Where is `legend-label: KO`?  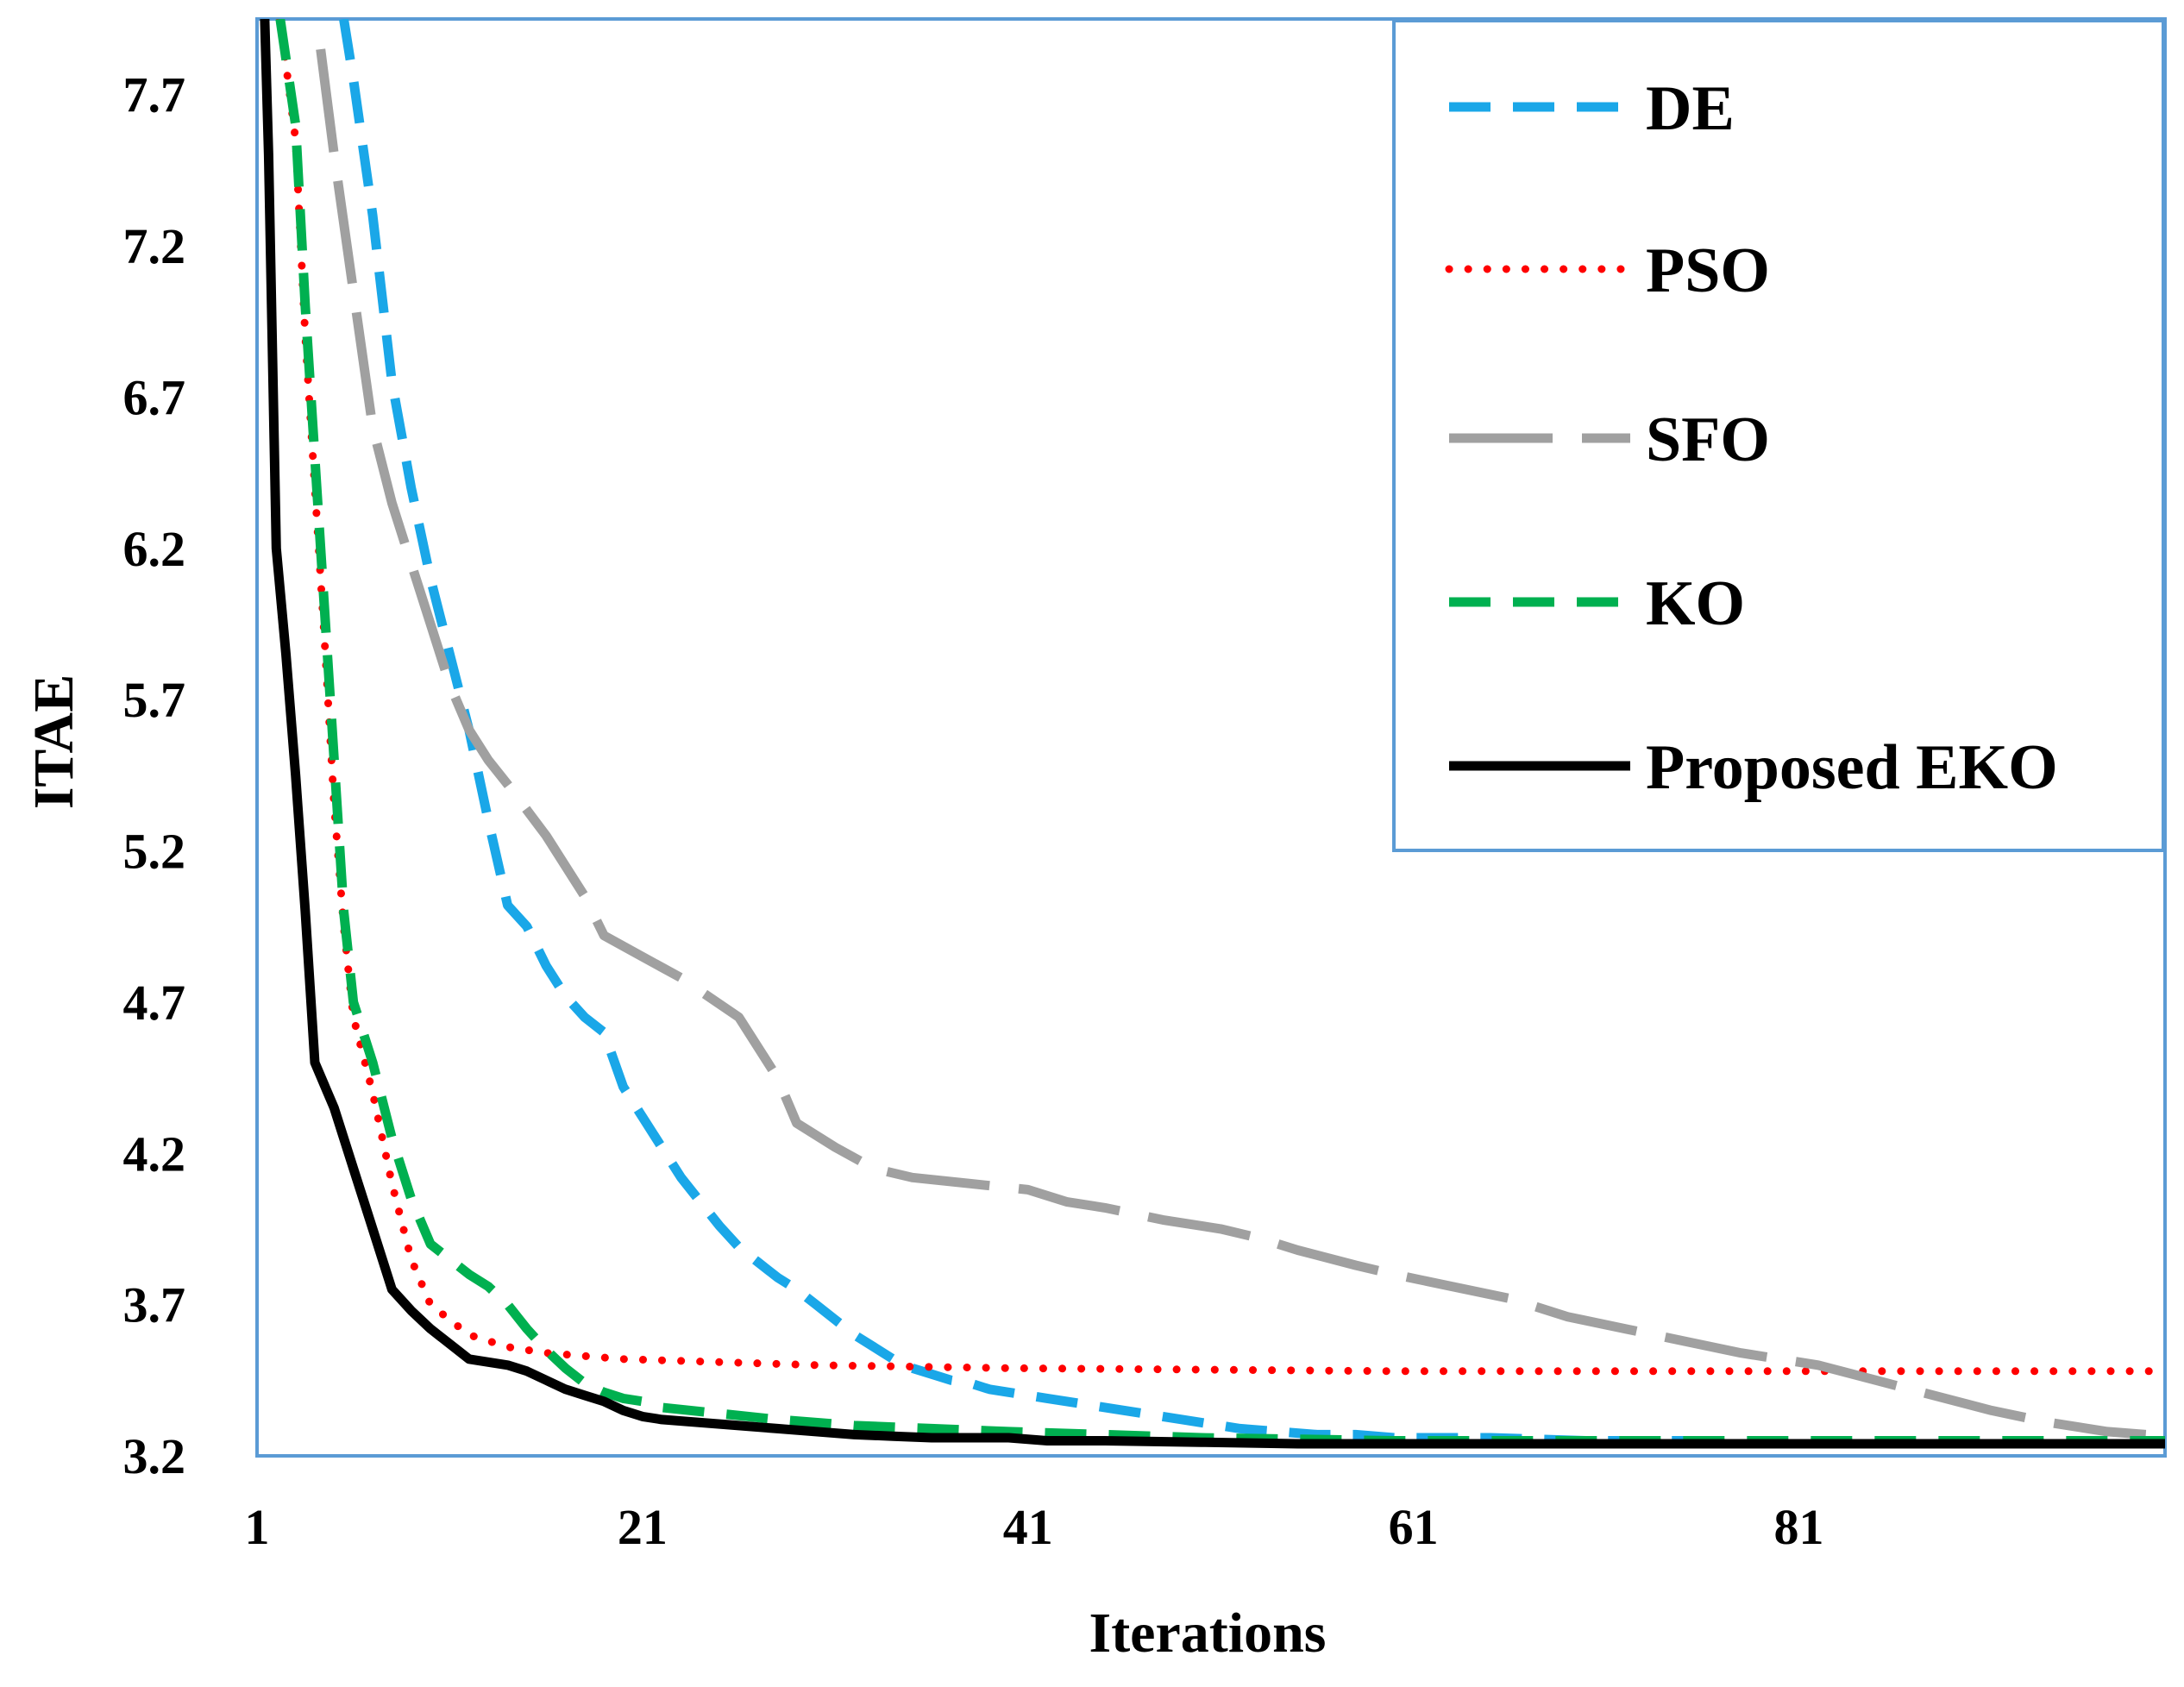
legend-label: KO is located at coordinates (1696, 603).